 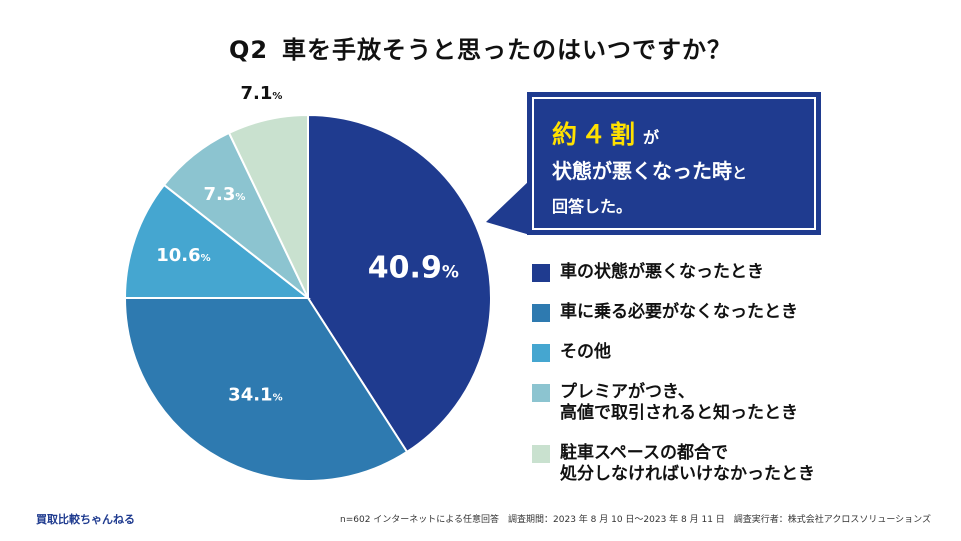 I want to click on legend-label: 処分しなければいけなかったとき, so click(x=687, y=474).